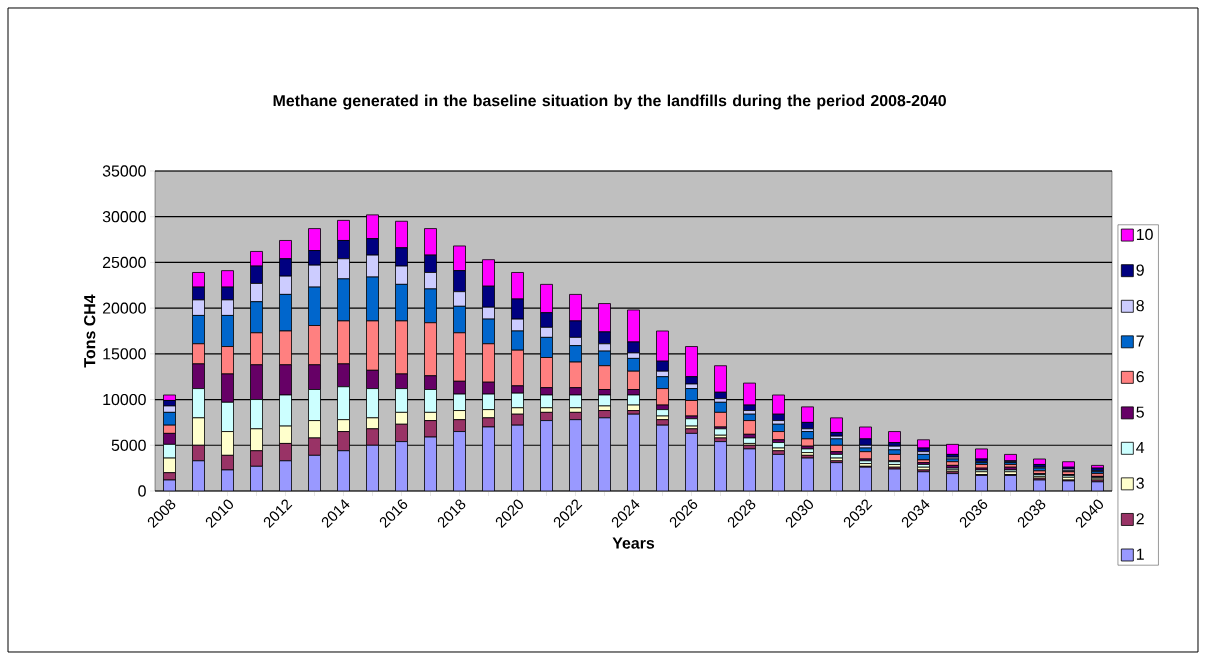 This screenshot has width=1206, height=660. What do you see at coordinates (124, 354) in the screenshot?
I see `y-tick-label: 15000` at bounding box center [124, 354].